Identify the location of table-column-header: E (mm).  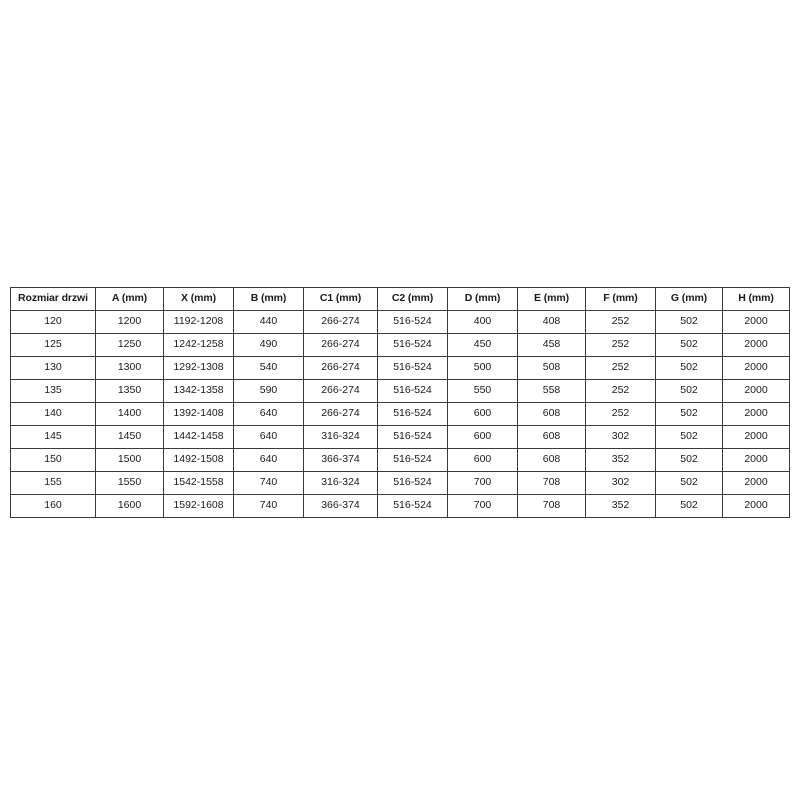
(551, 299).